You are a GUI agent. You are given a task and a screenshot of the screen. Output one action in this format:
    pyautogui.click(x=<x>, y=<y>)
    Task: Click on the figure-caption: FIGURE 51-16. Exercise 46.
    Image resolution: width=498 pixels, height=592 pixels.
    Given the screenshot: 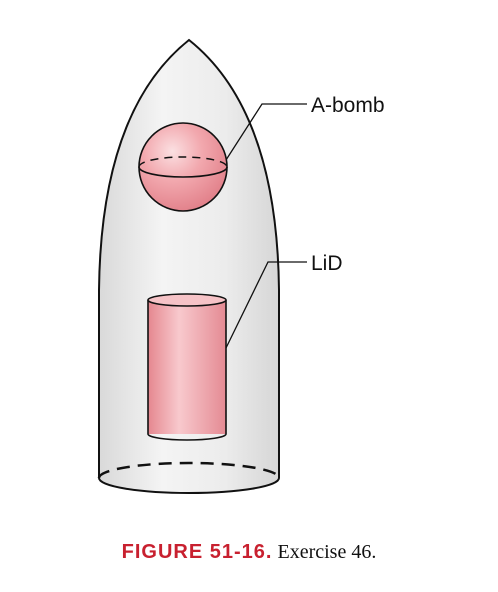 What is the action you would take?
    pyautogui.click(x=249, y=552)
    